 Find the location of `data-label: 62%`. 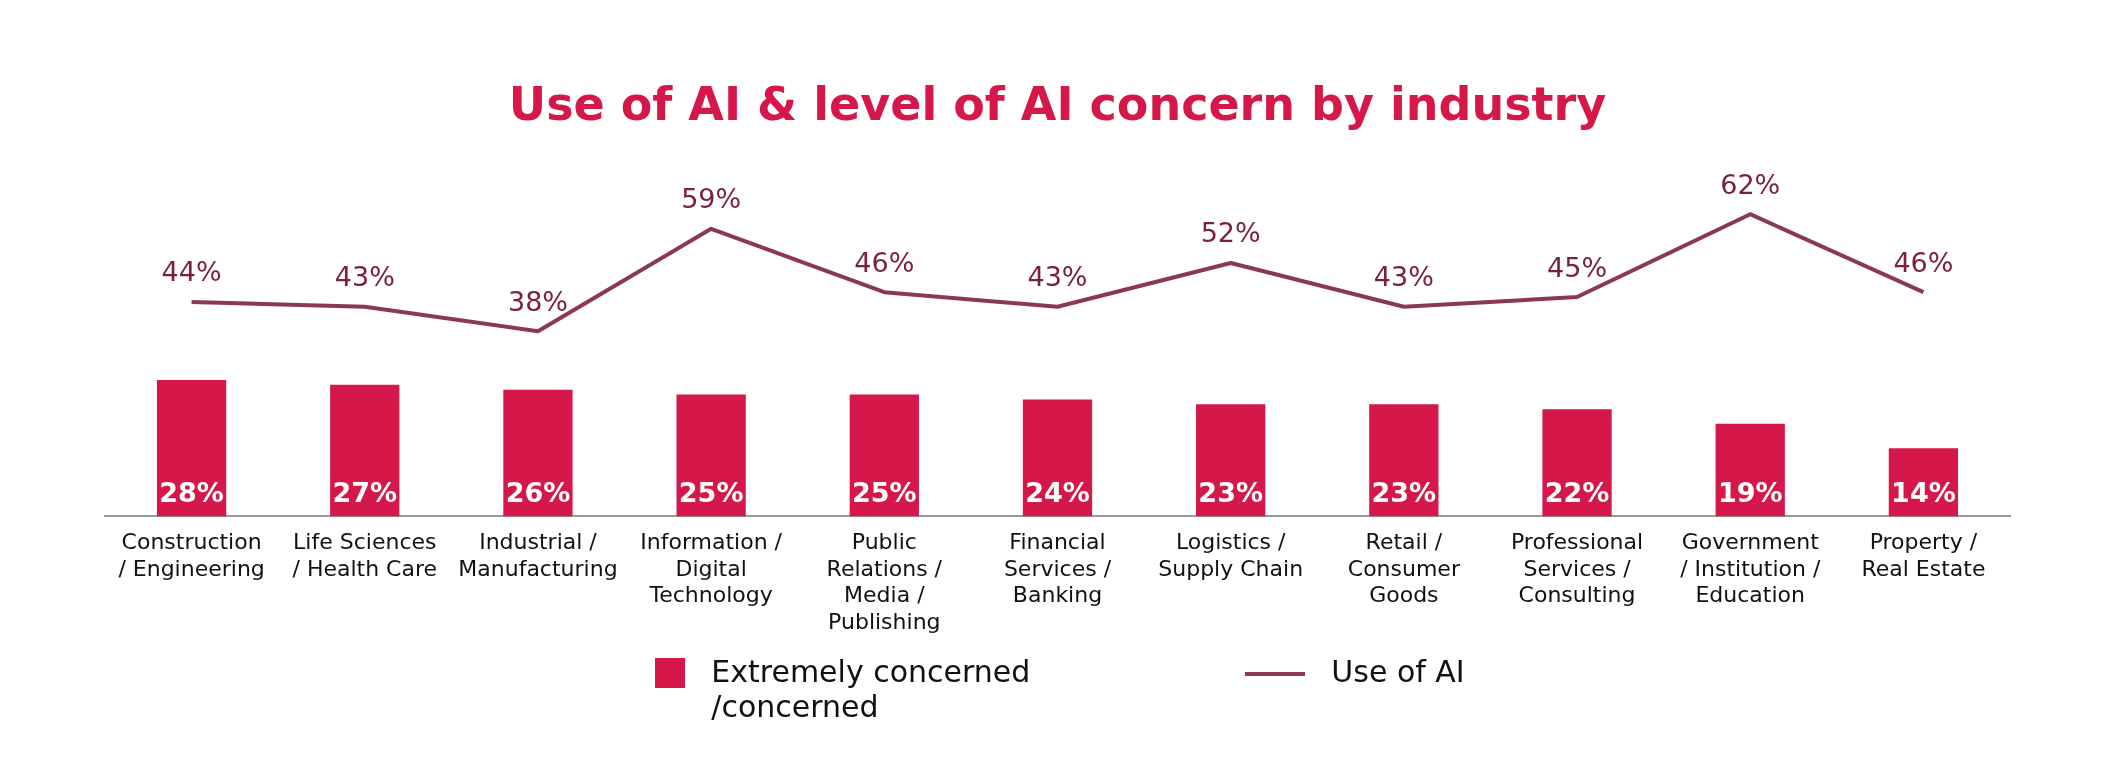

data-label: 62% is located at coordinates (1750, 184).